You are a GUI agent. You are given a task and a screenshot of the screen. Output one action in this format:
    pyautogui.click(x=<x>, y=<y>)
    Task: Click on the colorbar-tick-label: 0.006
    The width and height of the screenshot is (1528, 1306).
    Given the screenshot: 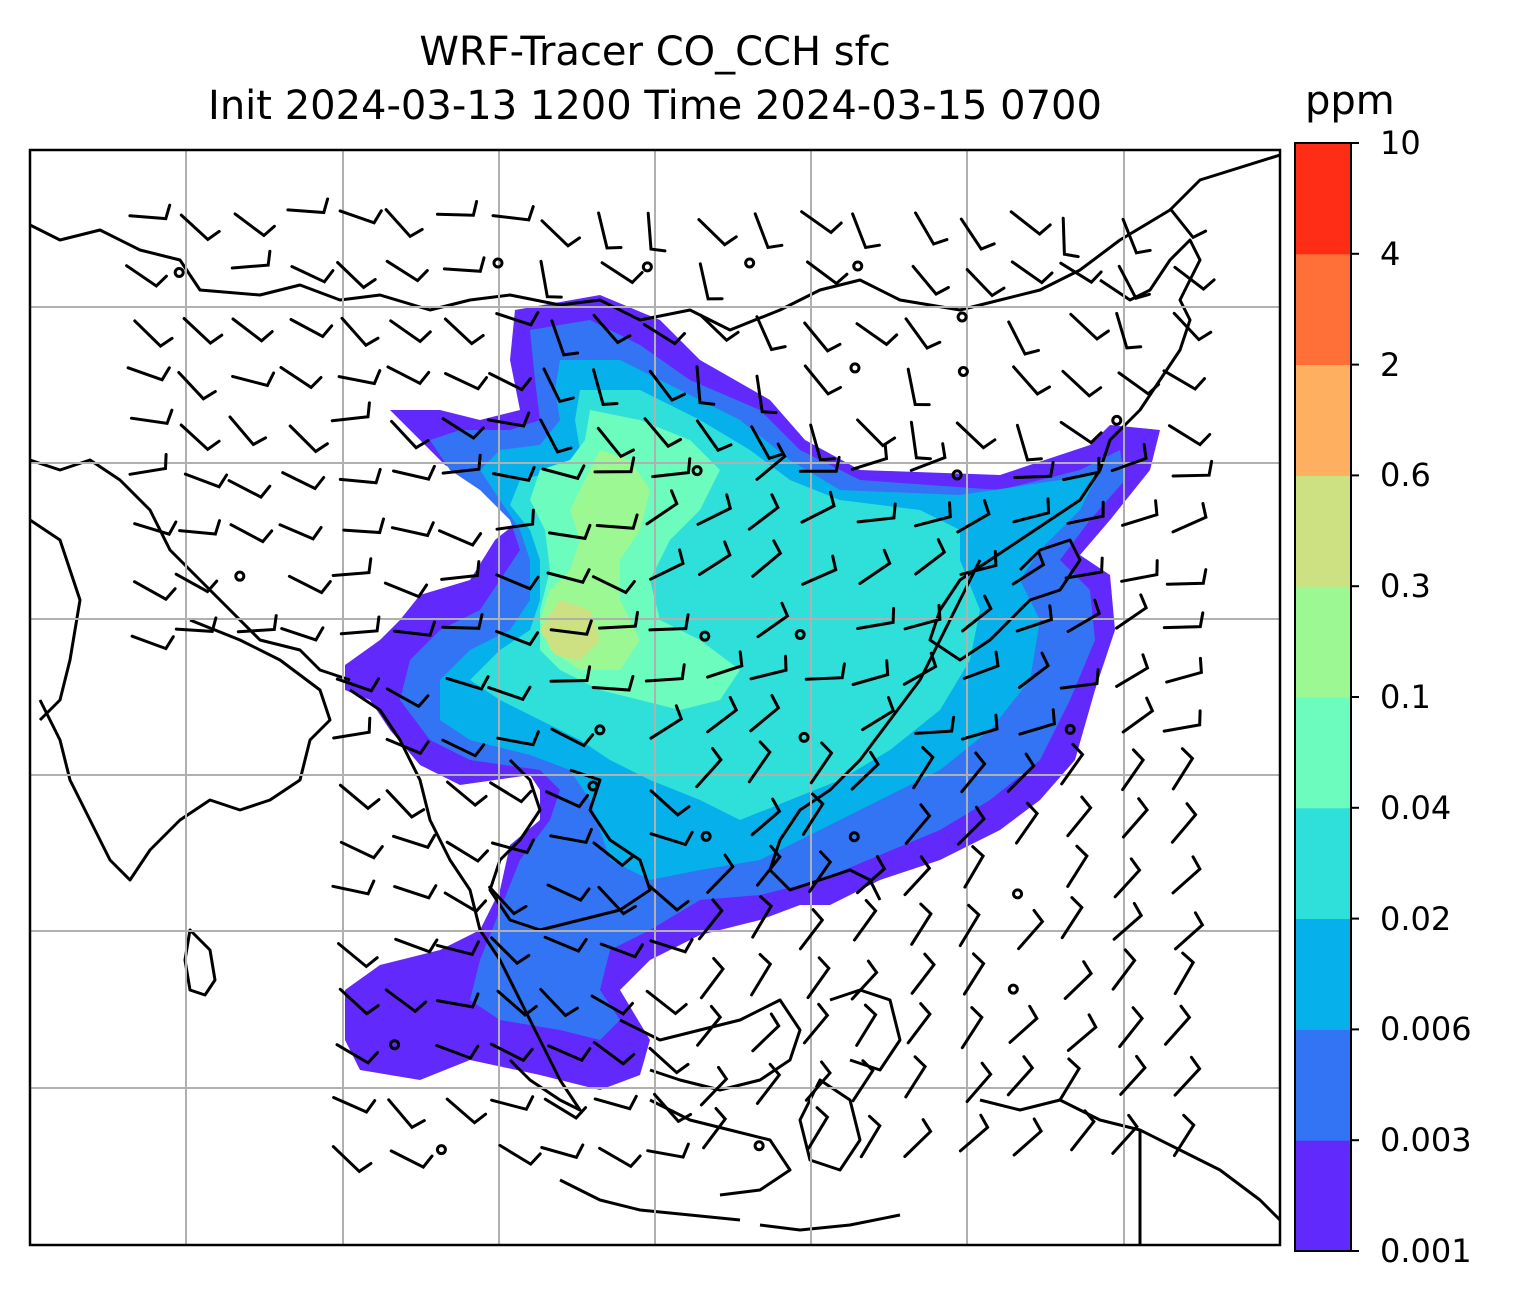 What is the action you would take?
    pyautogui.click(x=1426, y=1029)
    